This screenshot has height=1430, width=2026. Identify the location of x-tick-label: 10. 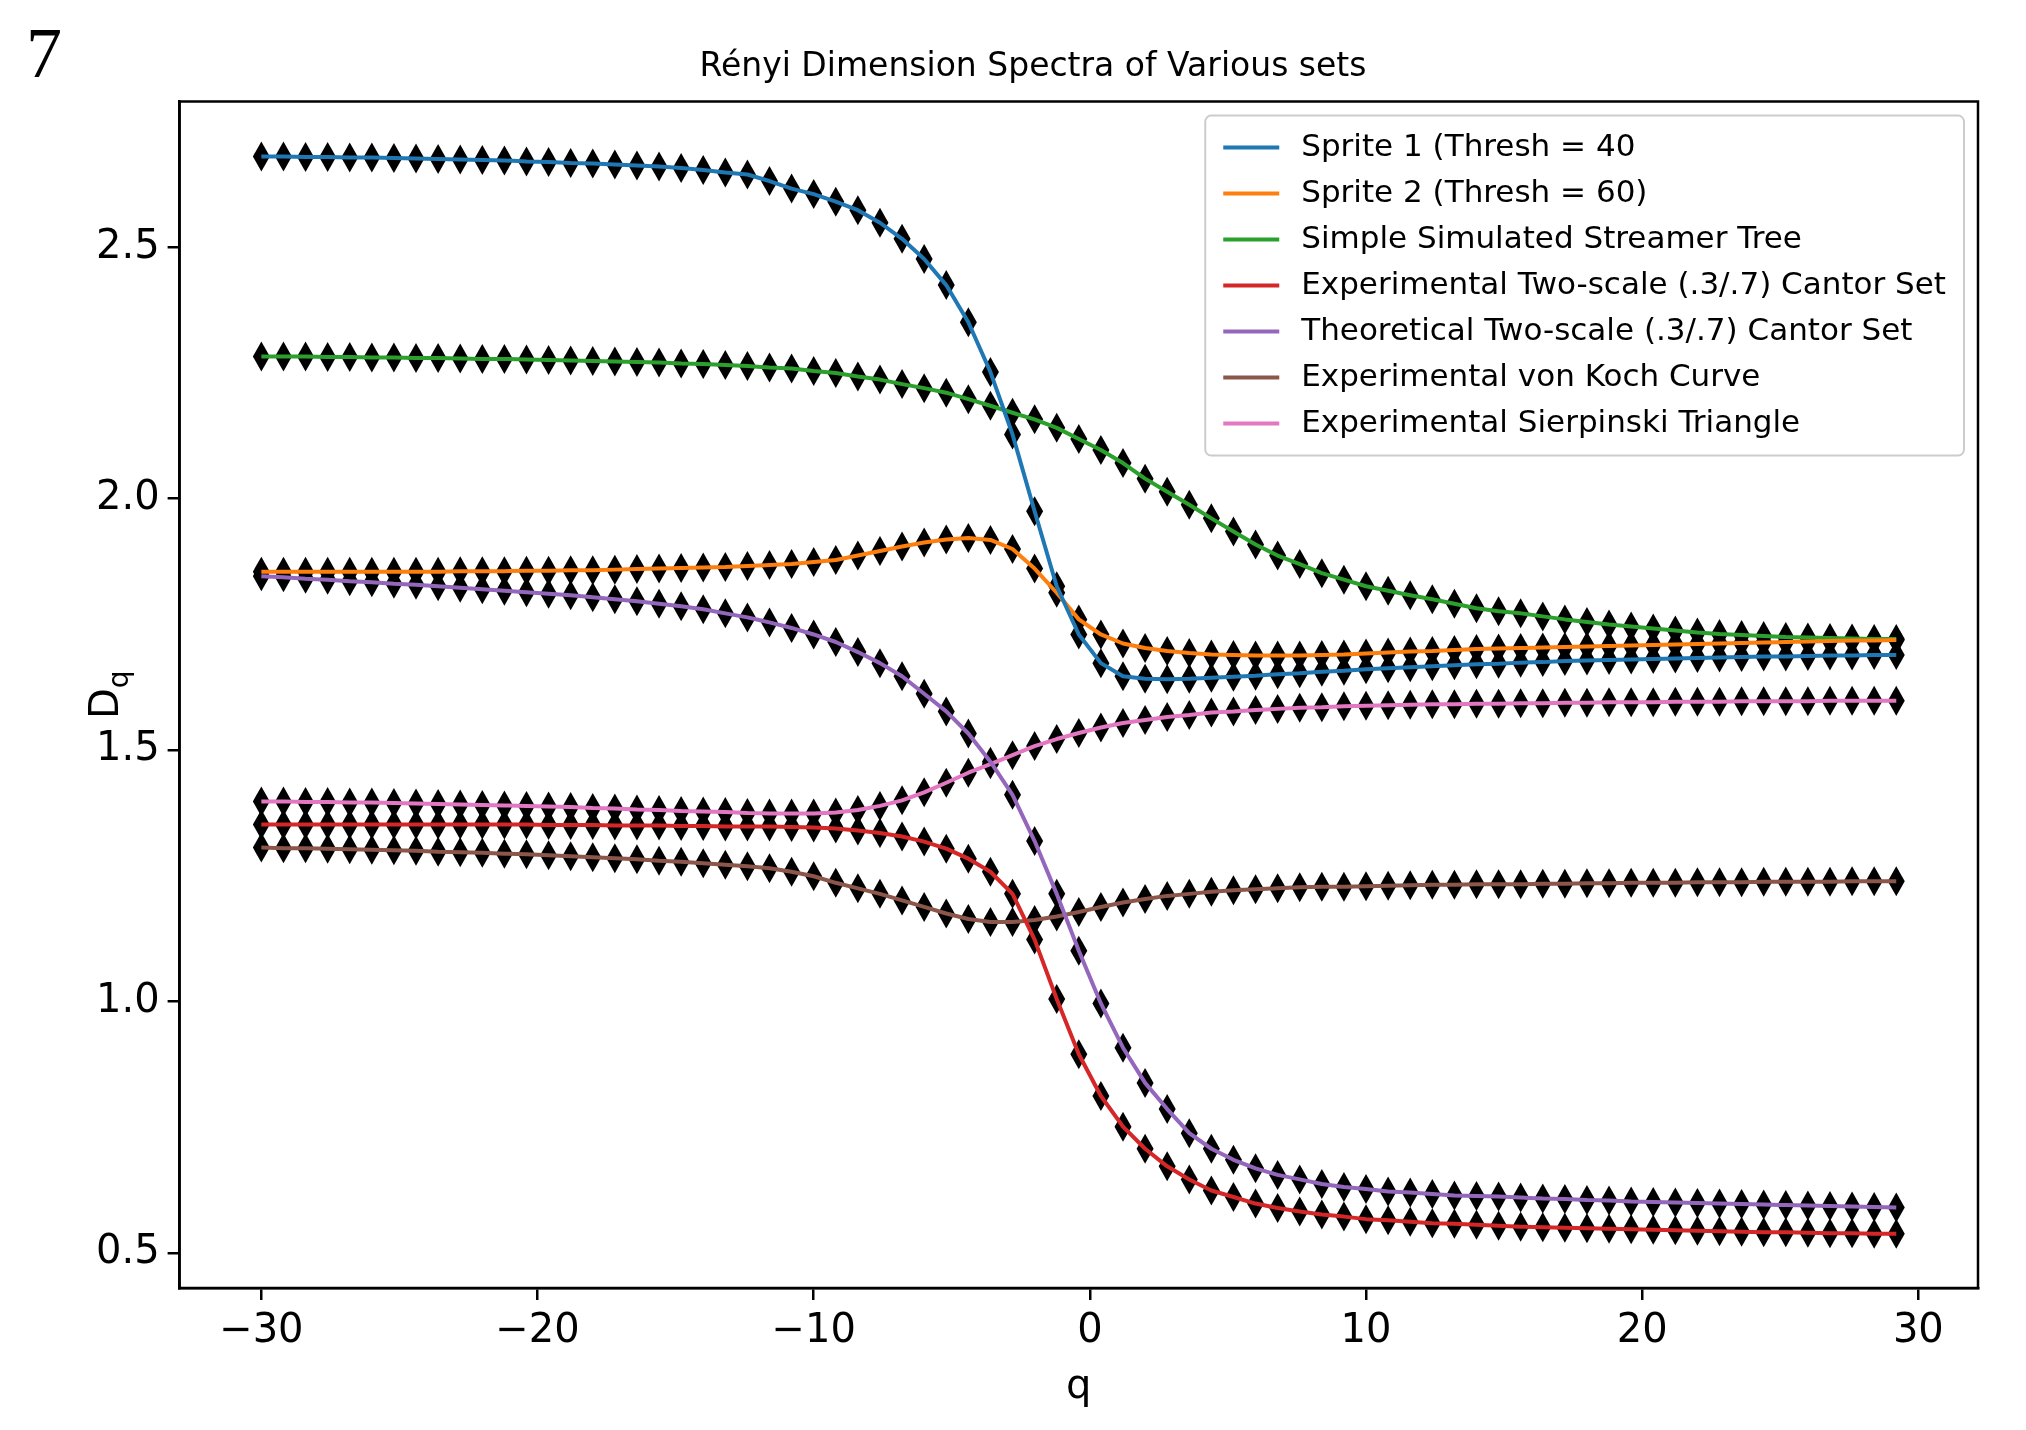
(1366, 1328).